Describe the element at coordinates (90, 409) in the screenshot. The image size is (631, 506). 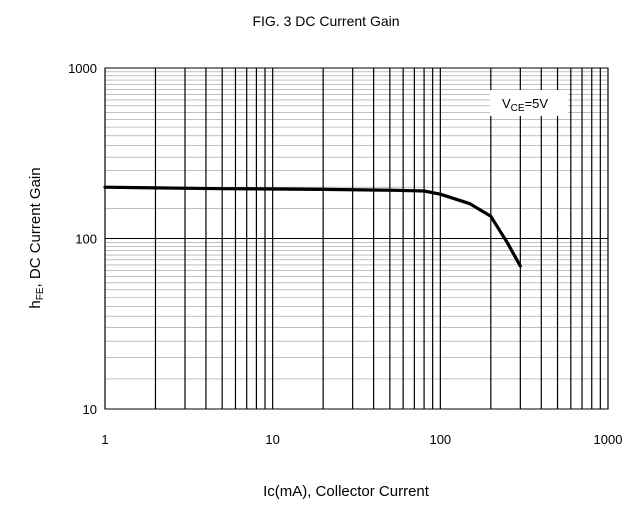
I see `y-tick-label: 10` at that location.